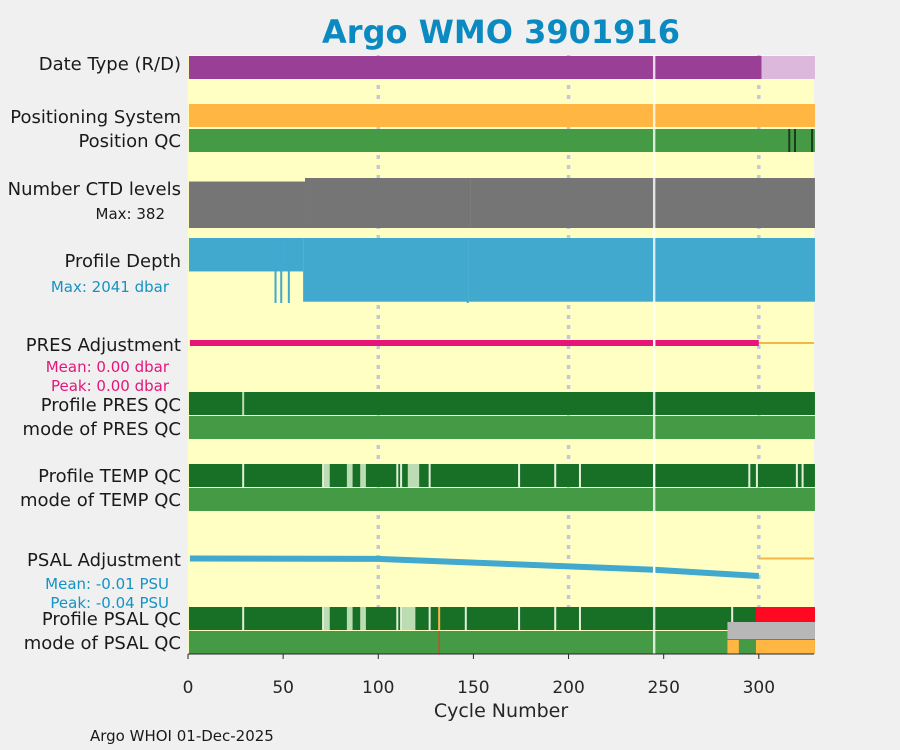 The width and height of the screenshot is (900, 750). I want to click on pres-peak-label: Peak: 0.00 dbar, so click(110, 386).